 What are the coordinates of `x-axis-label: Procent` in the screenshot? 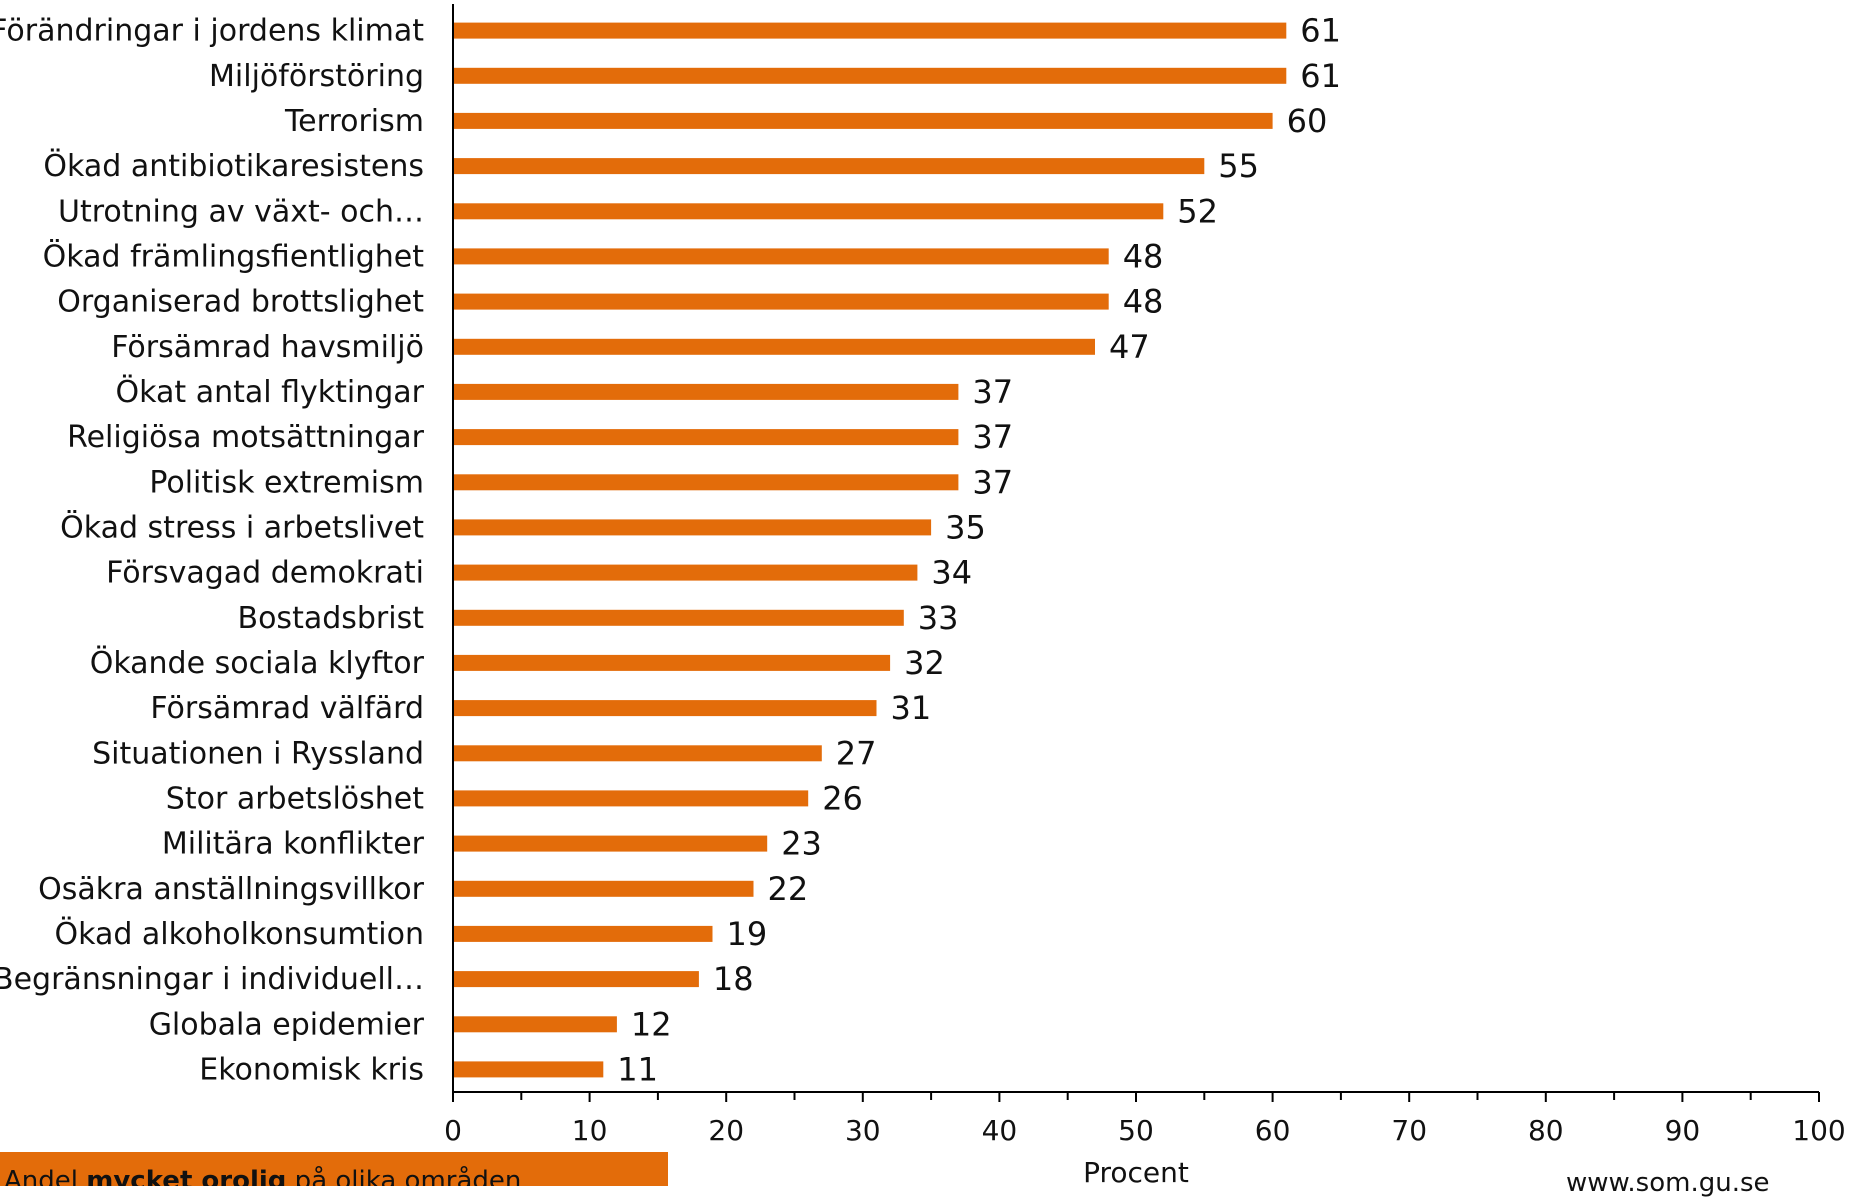 It's located at (1136, 1171).